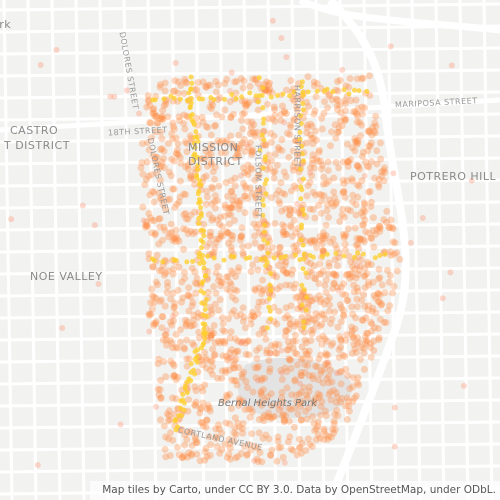 The height and width of the screenshot is (500, 500). I want to click on street-label: MARIPOSA STREET, so click(436, 102).